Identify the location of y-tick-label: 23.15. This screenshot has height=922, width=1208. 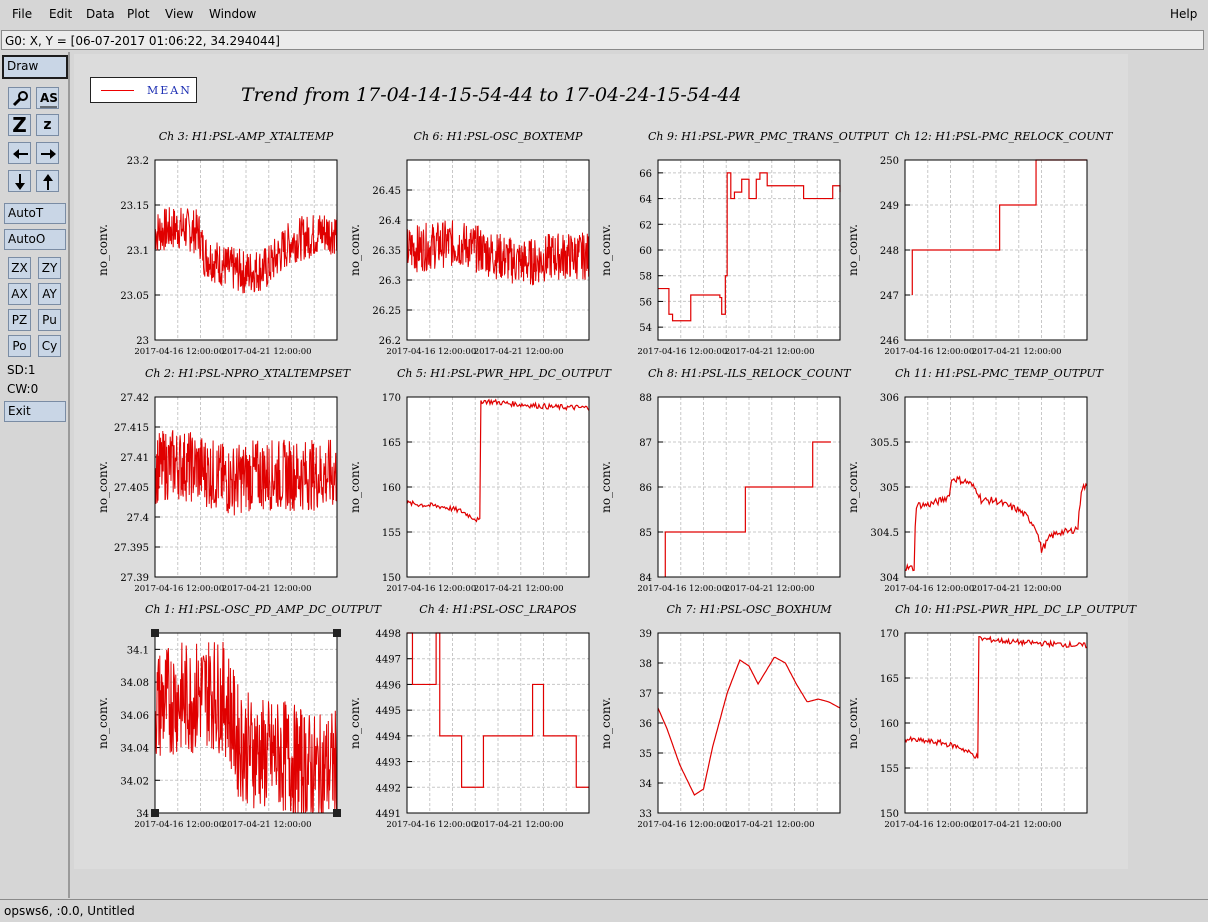
(134, 206).